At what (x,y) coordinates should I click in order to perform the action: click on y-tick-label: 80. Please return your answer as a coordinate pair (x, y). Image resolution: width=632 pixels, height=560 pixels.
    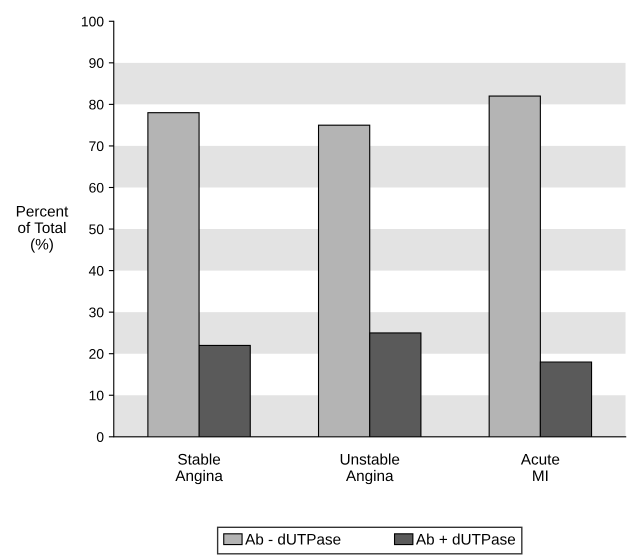
    Looking at the image, I should click on (96, 105).